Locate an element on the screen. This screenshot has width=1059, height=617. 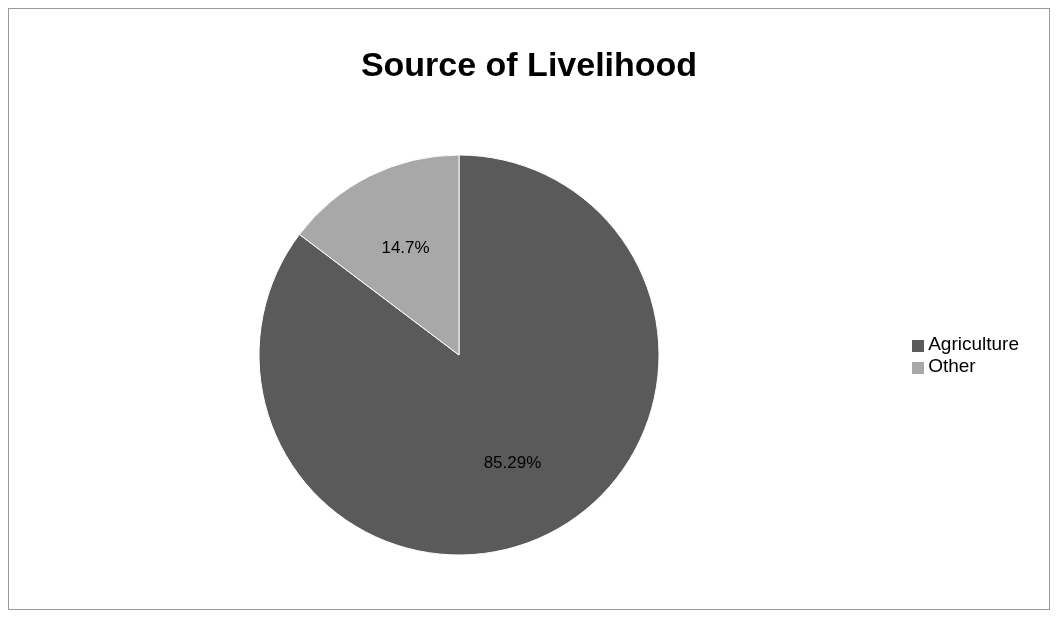
legend-label: Agriculture is located at coordinates (973, 343).